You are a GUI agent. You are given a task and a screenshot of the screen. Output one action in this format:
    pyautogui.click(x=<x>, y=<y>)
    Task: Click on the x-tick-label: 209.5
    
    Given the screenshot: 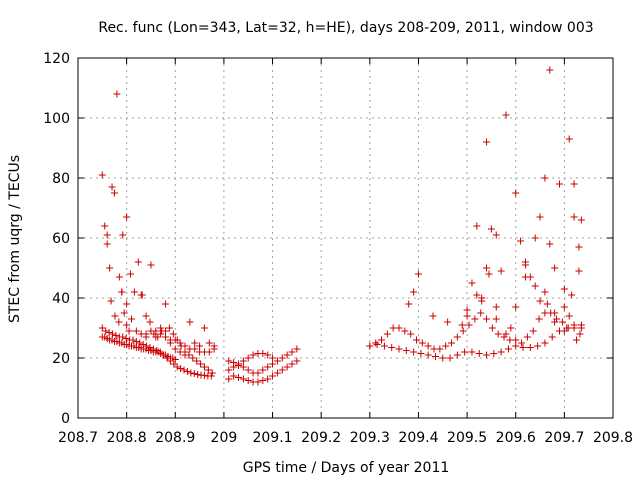 What is the action you would take?
    pyautogui.click(x=467, y=438)
    